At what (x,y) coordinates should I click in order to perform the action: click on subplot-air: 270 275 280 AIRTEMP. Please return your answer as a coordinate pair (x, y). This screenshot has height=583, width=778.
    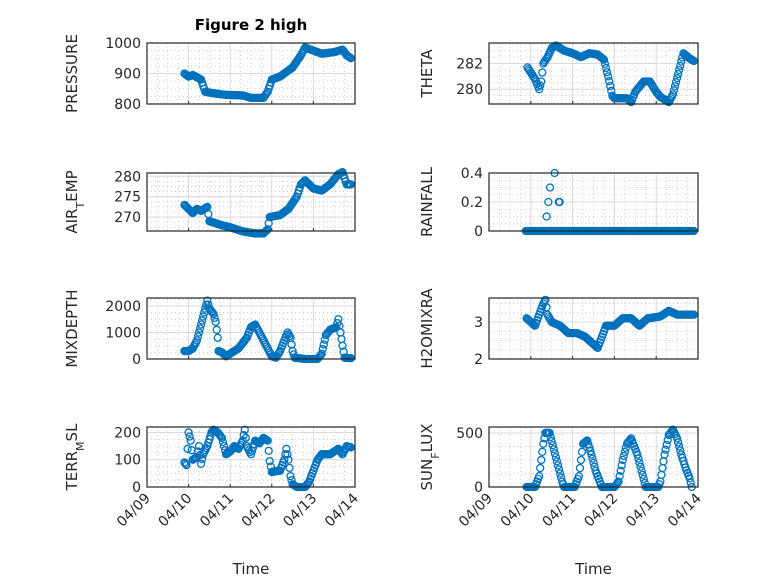
    Looking at the image, I should click on (209, 203).